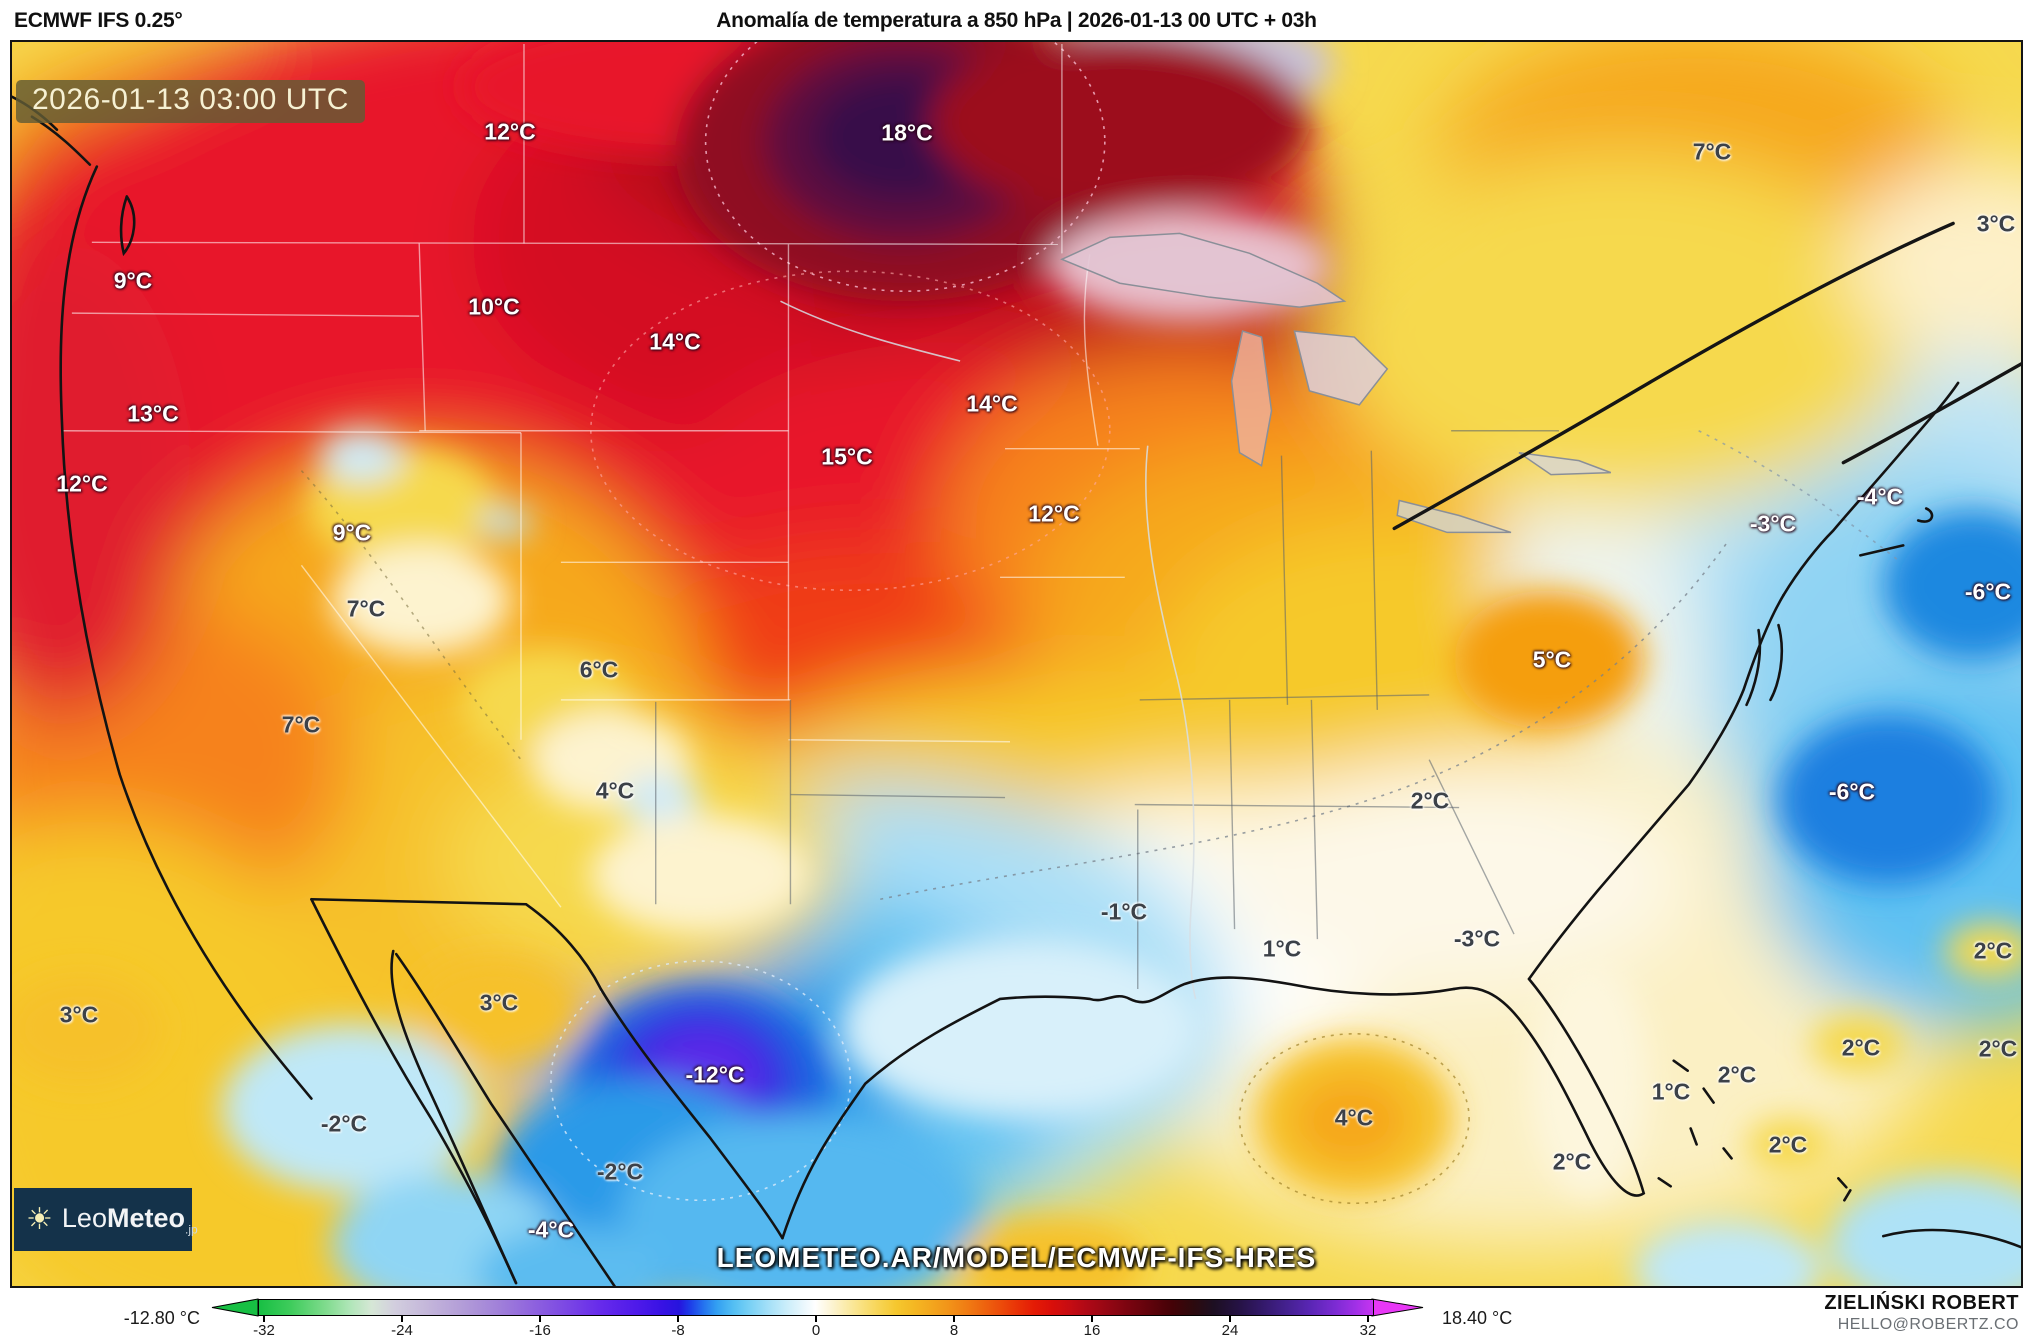 The height and width of the screenshot is (1339, 2033). I want to click on colorbar-tick-label: 8, so click(954, 1330).